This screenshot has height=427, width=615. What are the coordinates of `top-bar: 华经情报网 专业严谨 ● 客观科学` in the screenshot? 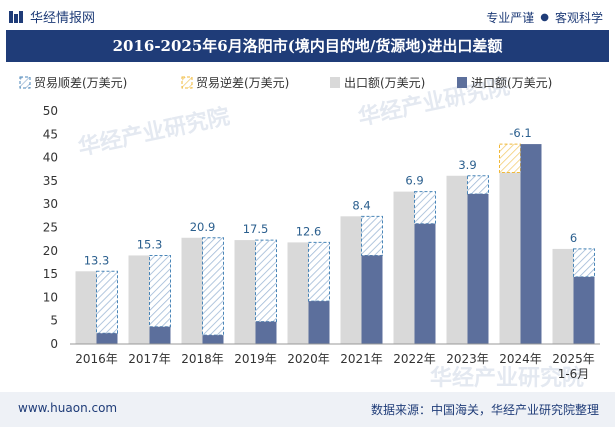 It's located at (307, 15).